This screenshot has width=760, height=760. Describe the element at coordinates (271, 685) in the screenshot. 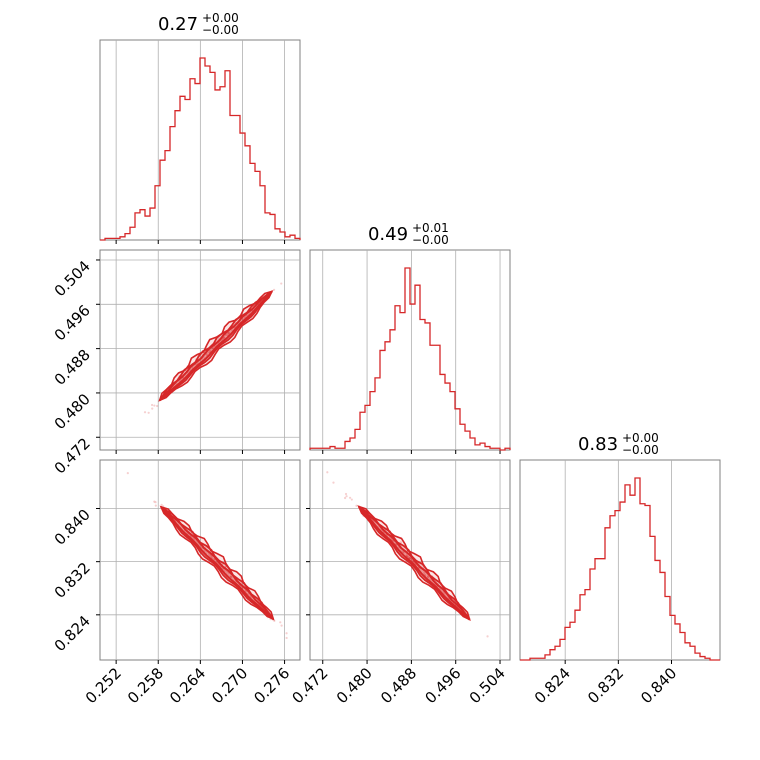

I see `x-tick-label: 0.276` at that location.